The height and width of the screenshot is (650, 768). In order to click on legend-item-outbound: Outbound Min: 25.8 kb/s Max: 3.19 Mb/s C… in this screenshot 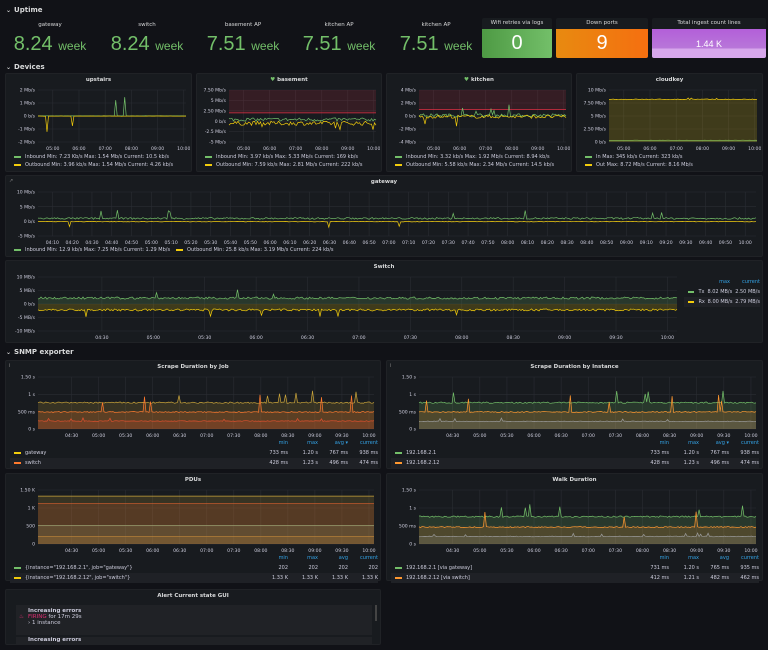, I will do `click(255, 250)`.